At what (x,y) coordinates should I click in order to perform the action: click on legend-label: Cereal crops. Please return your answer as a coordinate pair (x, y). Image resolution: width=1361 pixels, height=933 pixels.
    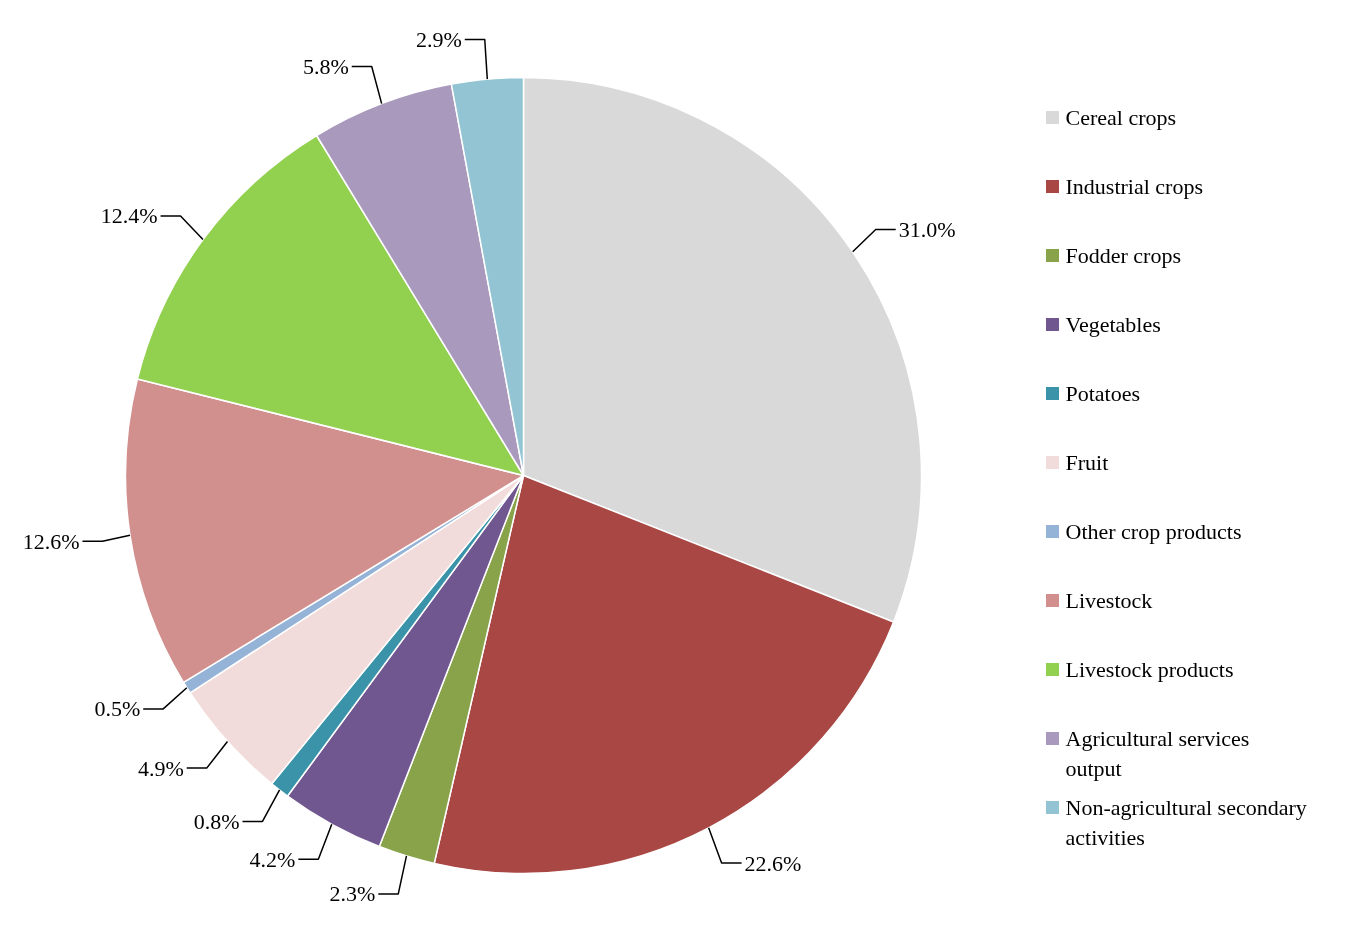
    Looking at the image, I should click on (1121, 117).